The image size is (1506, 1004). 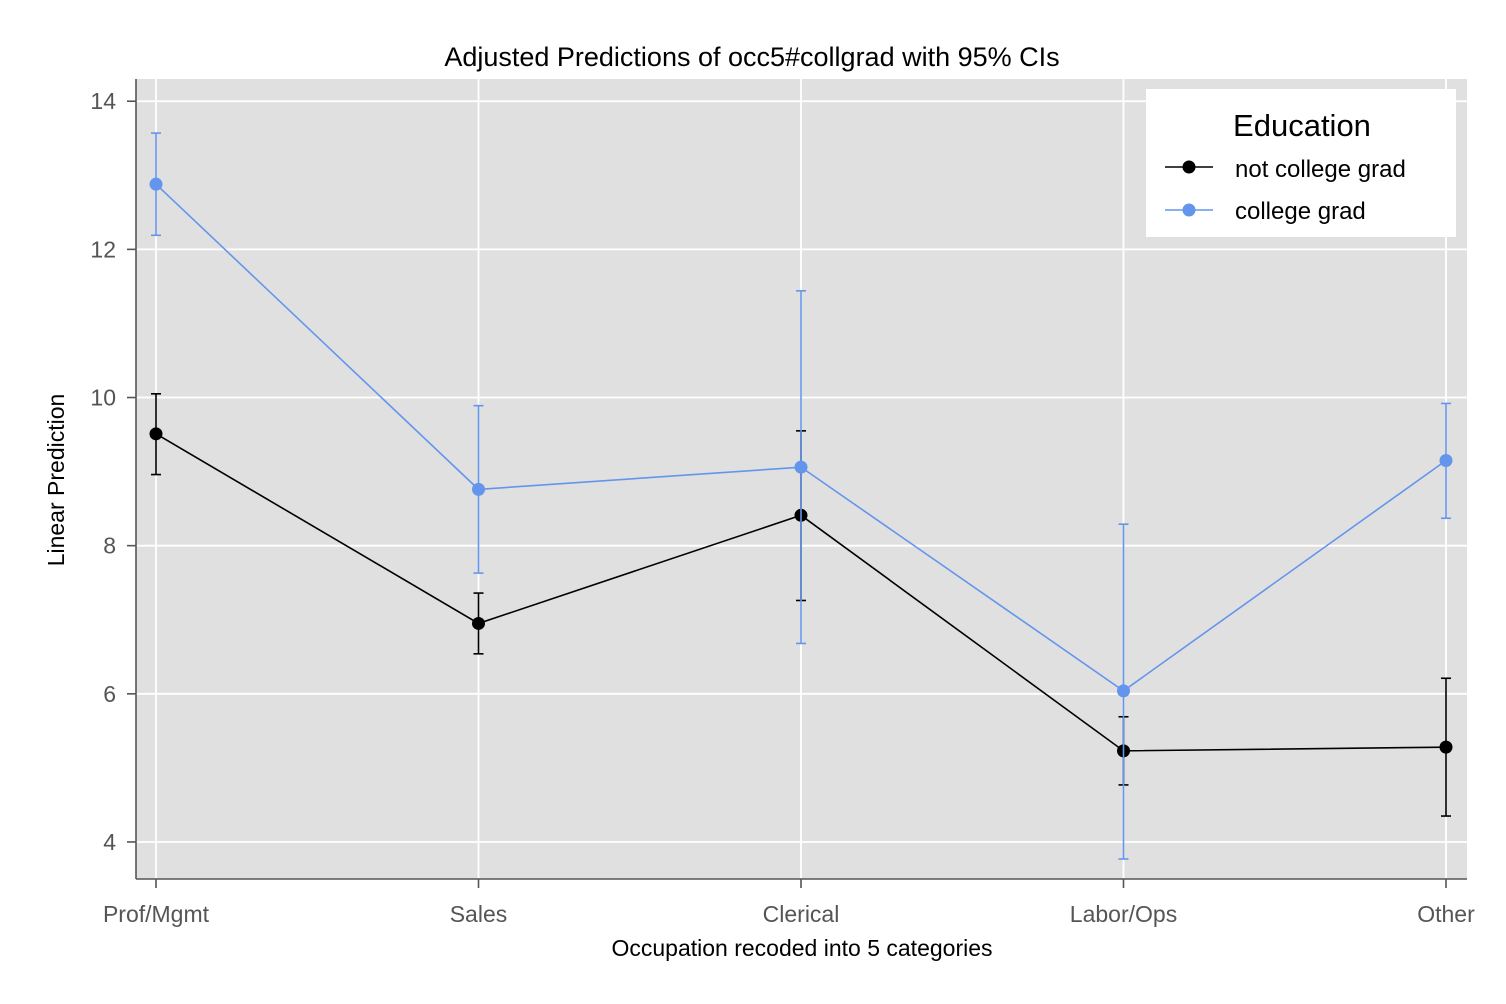 What do you see at coordinates (156, 914) in the screenshot?
I see `x-tick-label: Prof/Mgmt` at bounding box center [156, 914].